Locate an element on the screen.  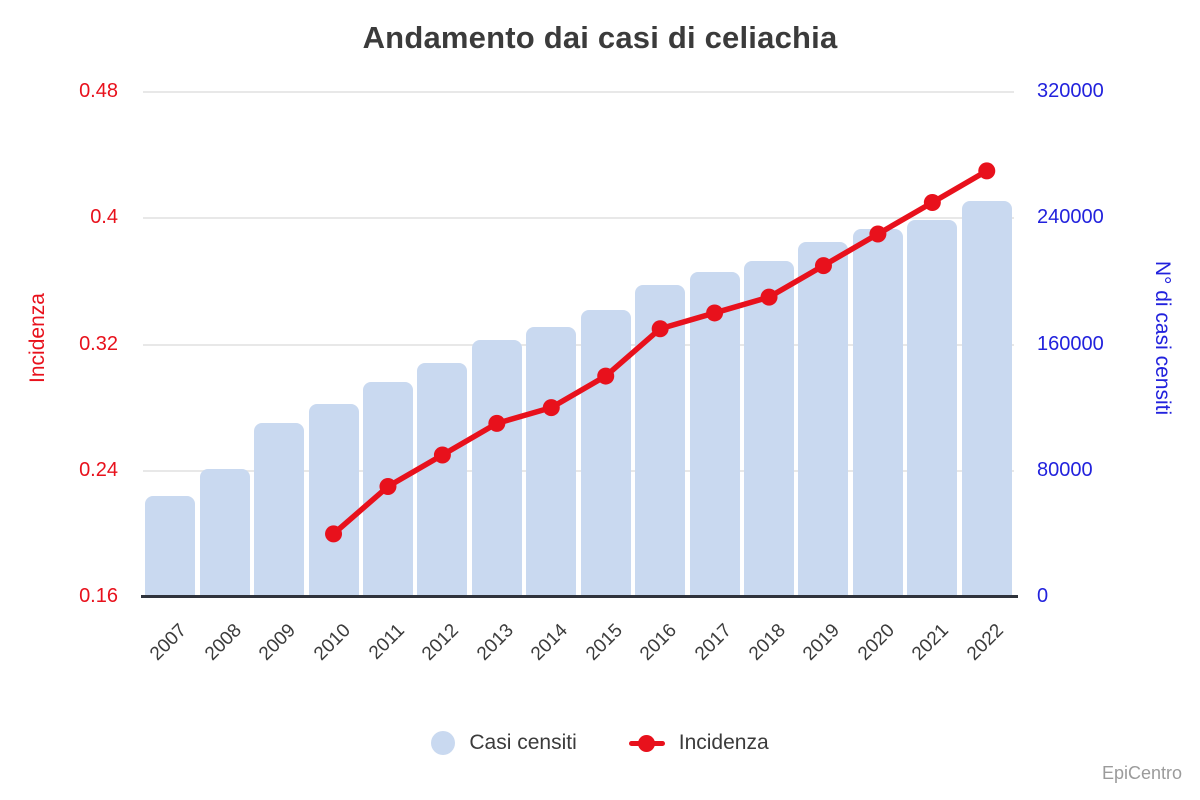
legend-item-incidenza: Incidenza is located at coordinates (698, 743).